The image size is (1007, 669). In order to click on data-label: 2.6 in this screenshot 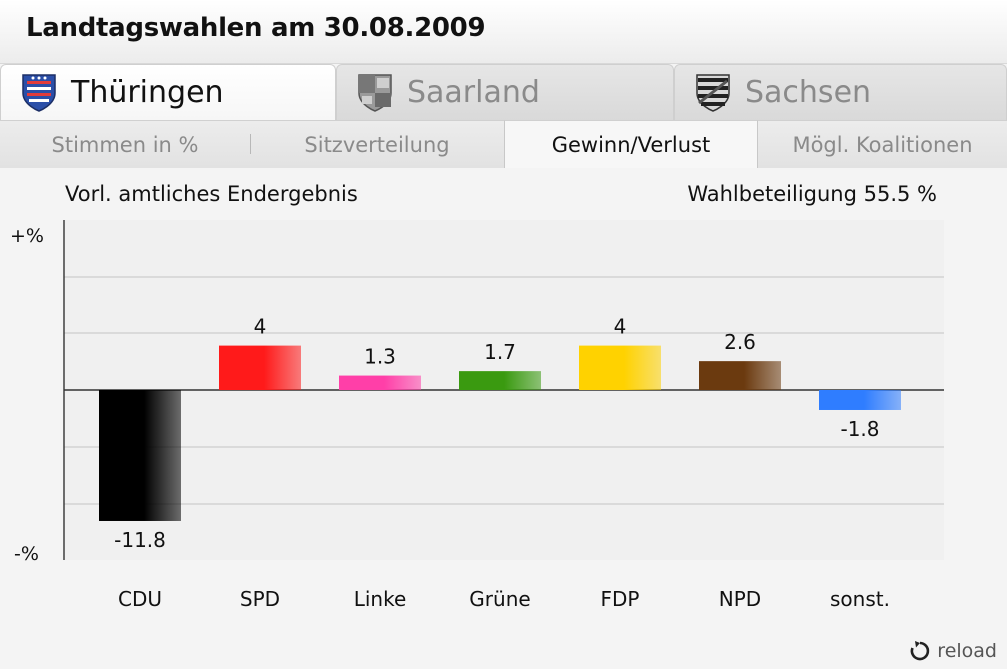, I will do `click(740, 342)`.